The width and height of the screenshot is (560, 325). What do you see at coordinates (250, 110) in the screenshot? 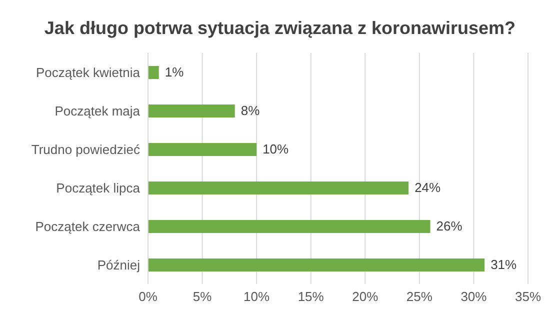
I see `data-label: 8%` at bounding box center [250, 110].